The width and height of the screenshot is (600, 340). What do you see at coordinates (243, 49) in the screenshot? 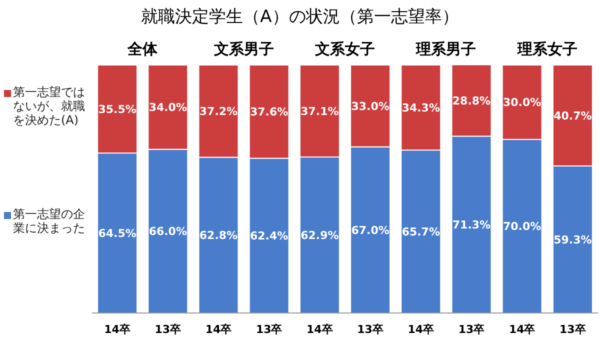
I see `text: 文系男子` at bounding box center [243, 49].